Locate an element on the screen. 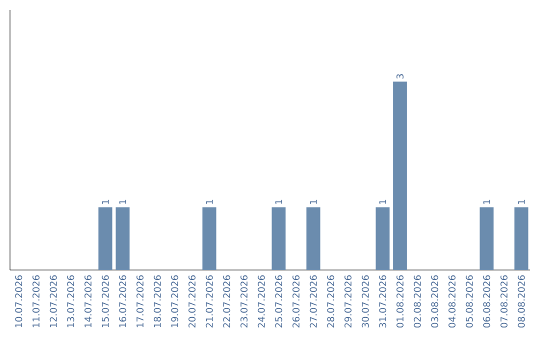 This screenshot has height=340, width=540. x-tick-label: 27.07.2026 is located at coordinates (313, 301).